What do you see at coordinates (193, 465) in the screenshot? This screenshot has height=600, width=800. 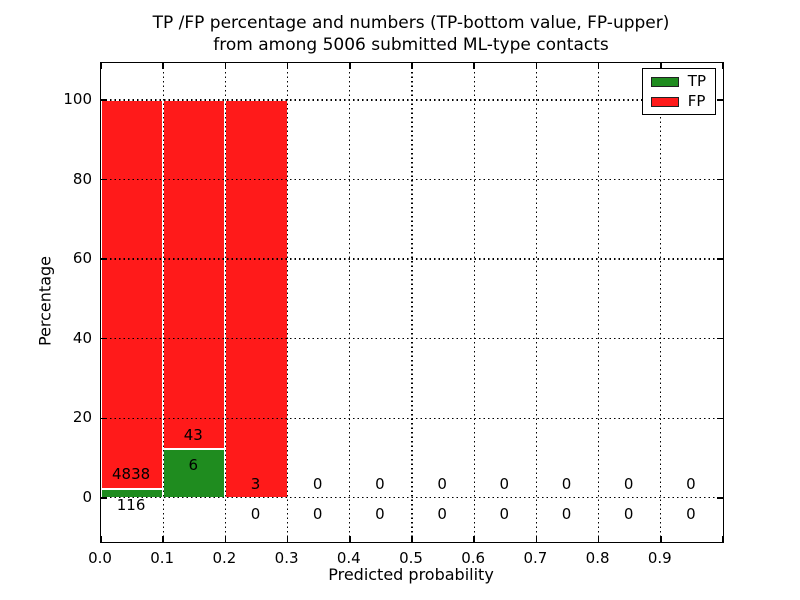 I see `tp-count-label: 6` at bounding box center [193, 465].